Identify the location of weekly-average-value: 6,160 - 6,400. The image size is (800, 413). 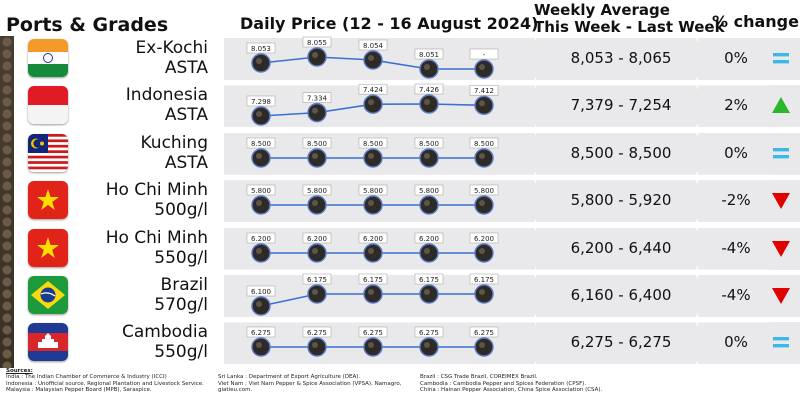
(621, 295).